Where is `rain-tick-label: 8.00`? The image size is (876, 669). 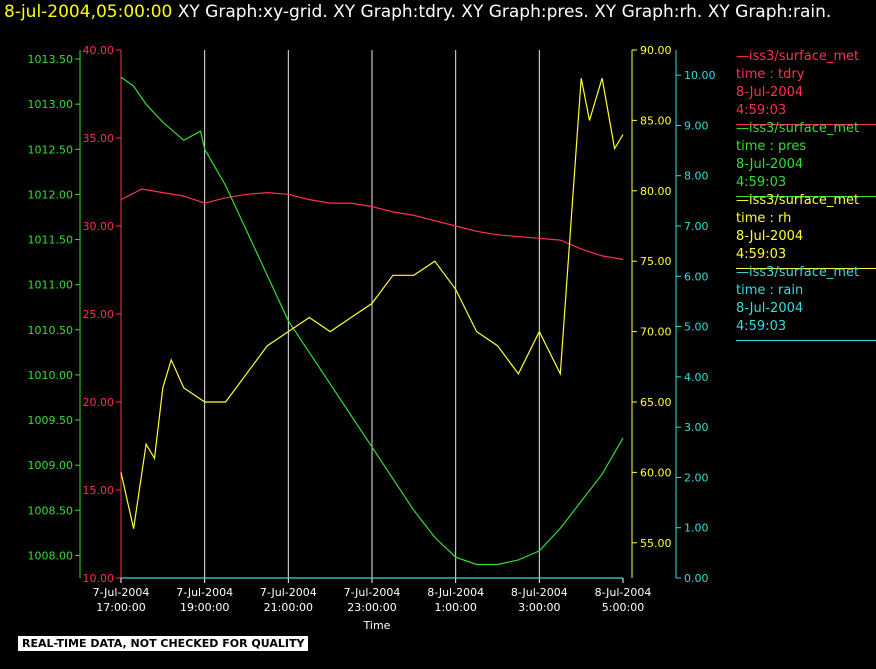 rain-tick-label: 8.00 is located at coordinates (696, 176).